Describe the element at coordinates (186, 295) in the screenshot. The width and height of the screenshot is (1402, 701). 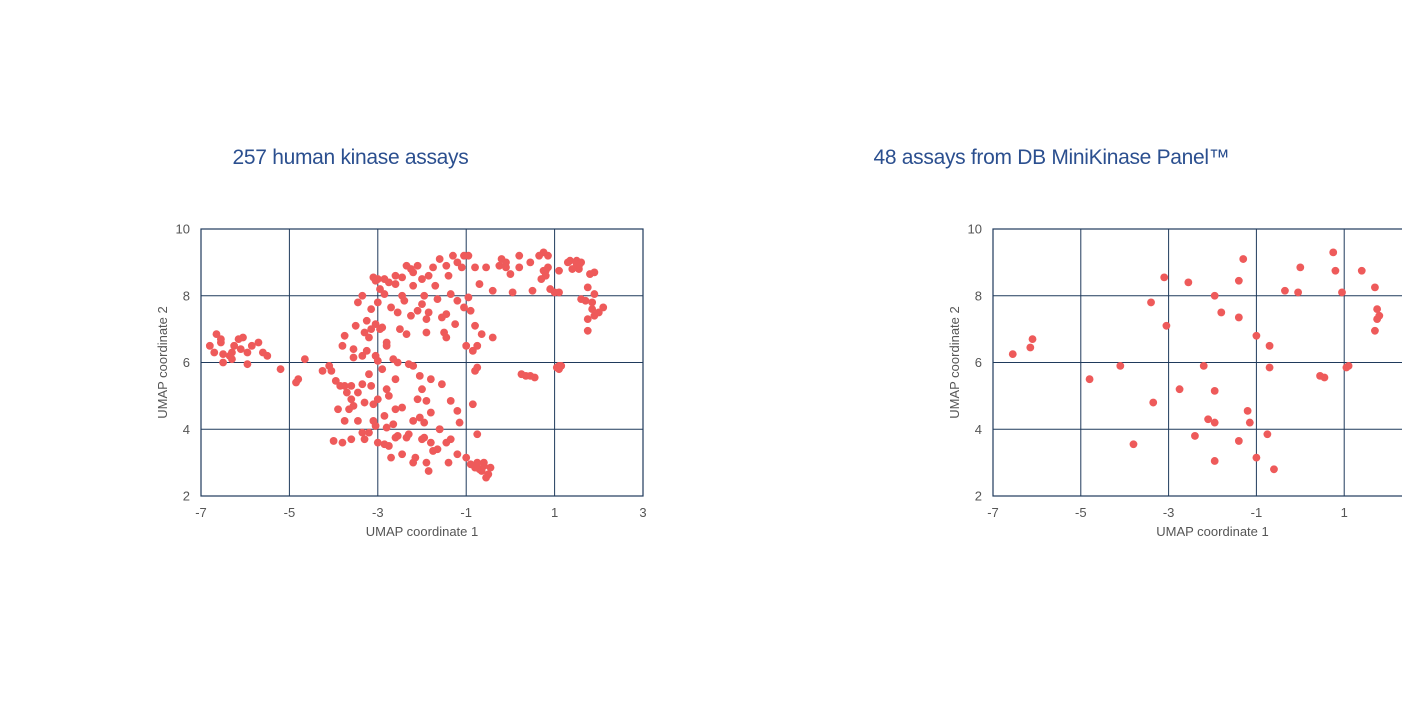
I see `y-tick-label: 8` at that location.